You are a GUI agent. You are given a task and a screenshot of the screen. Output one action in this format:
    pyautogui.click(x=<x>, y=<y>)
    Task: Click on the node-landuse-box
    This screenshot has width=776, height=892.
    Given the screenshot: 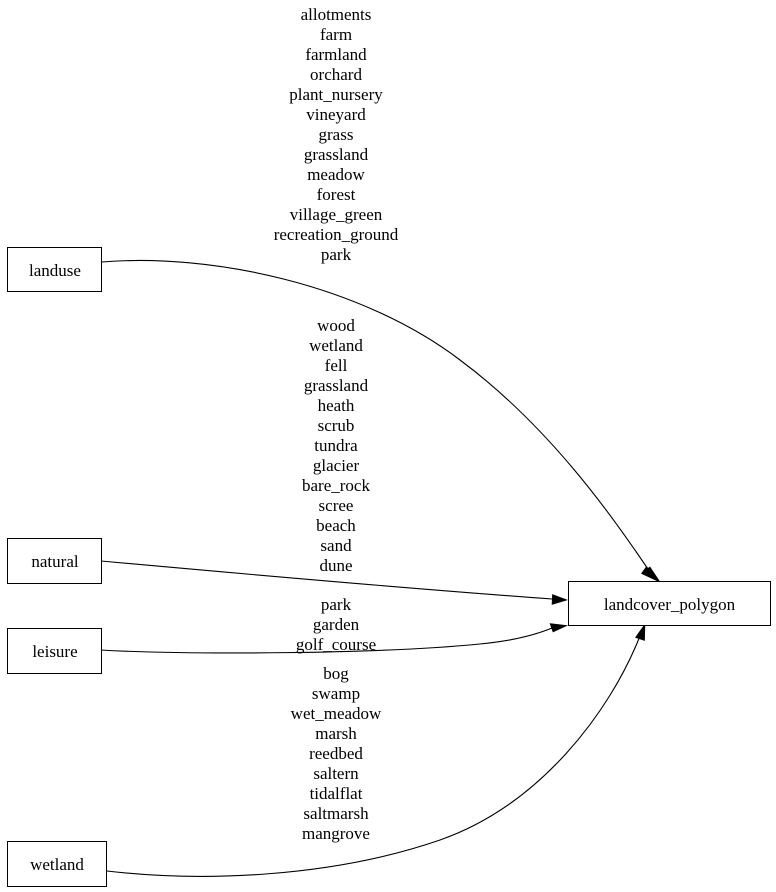 What is the action you would take?
    pyautogui.click(x=54, y=269)
    